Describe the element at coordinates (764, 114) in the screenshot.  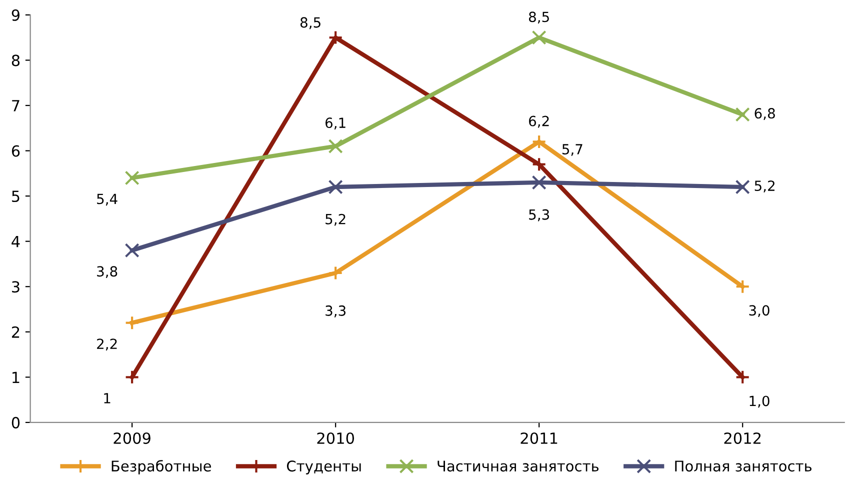
I see `data-label: 6,8` at that location.